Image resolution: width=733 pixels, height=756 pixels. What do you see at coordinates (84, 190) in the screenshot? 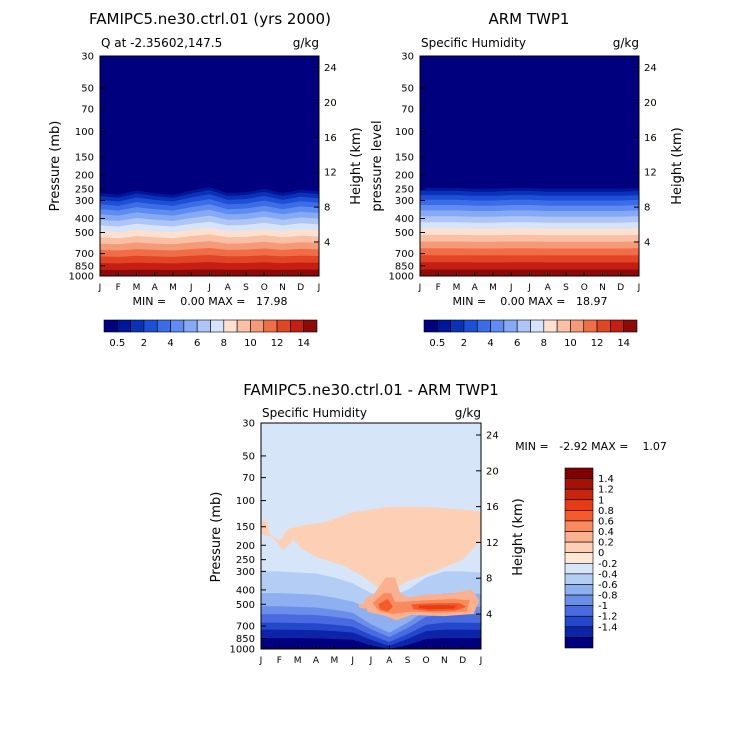
I see `y-tick-label: 250` at bounding box center [84, 190].